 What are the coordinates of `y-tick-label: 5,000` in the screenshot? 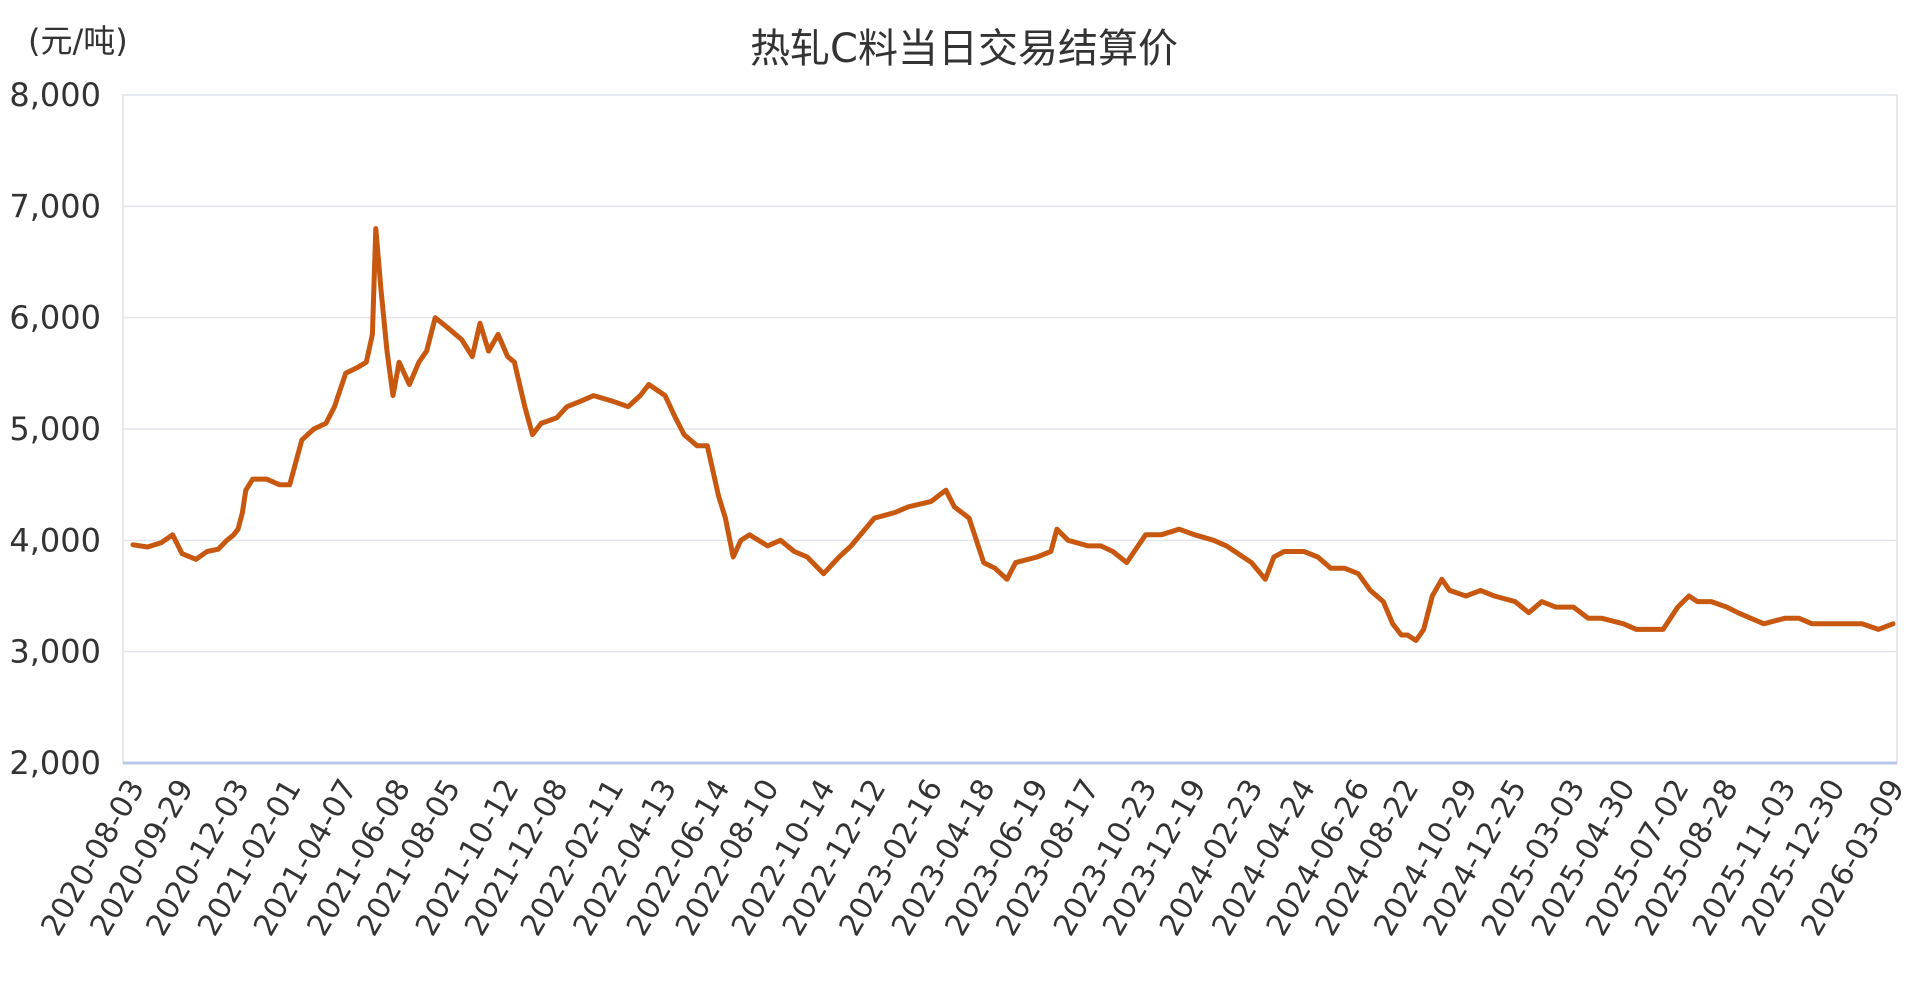 It's located at (55, 429).